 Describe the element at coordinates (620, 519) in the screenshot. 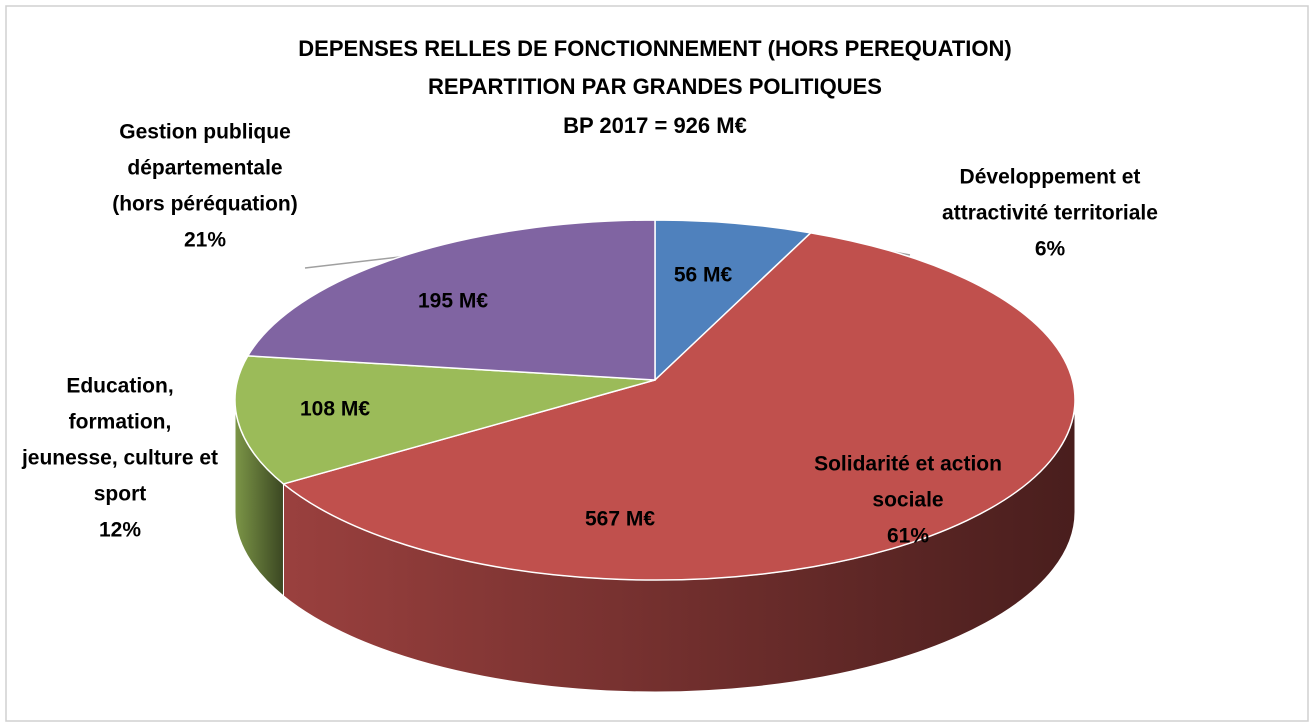

I see `data-label: 567 M€` at that location.